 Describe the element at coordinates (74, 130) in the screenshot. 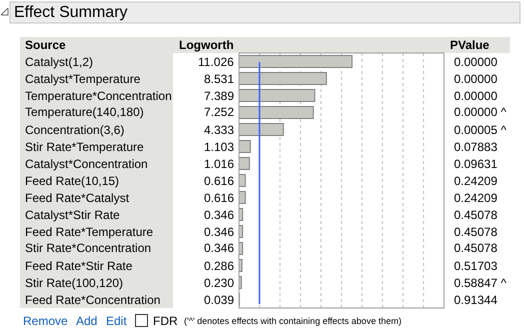

I see `y-tick-label: Concentration(3,6)` at that location.